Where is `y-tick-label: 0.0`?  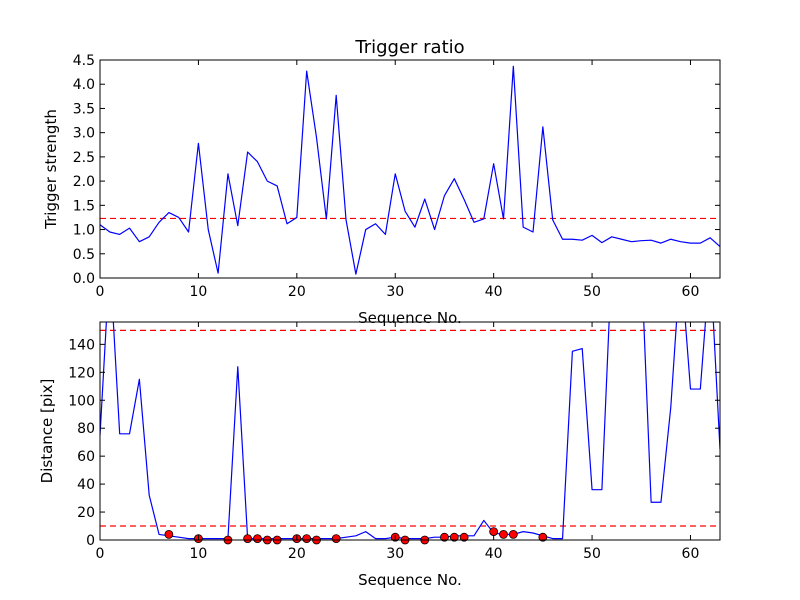 y-tick-label: 0.0 is located at coordinates (84, 279).